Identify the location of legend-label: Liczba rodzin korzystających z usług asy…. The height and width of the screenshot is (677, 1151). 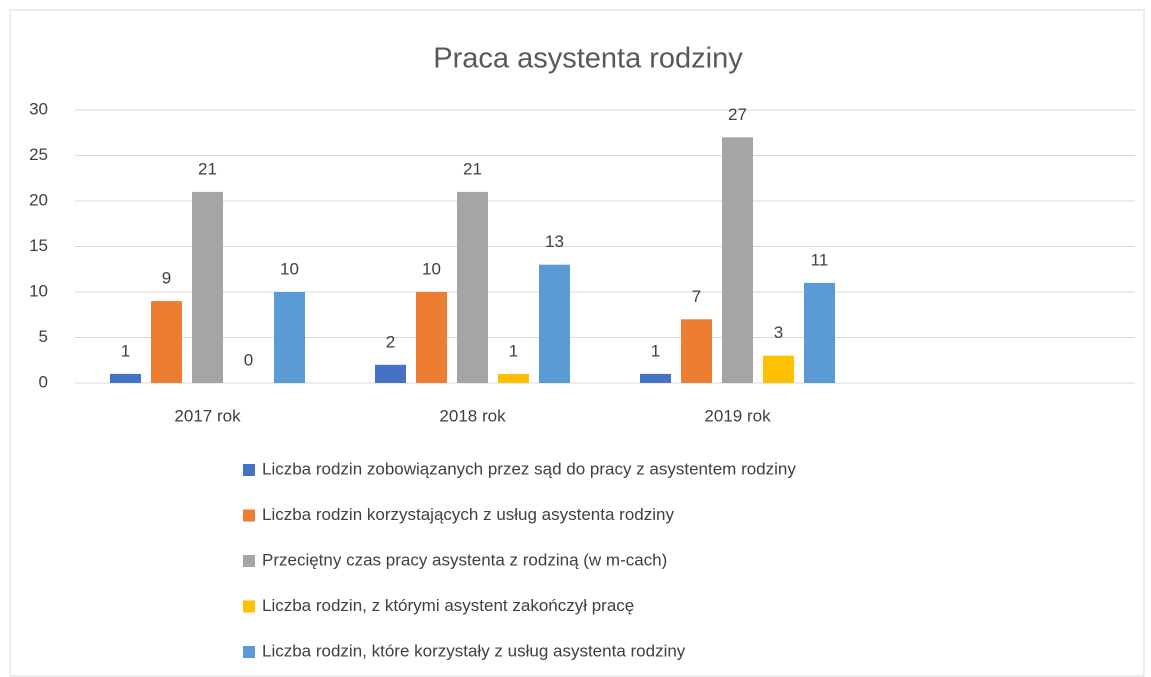
(468, 514).